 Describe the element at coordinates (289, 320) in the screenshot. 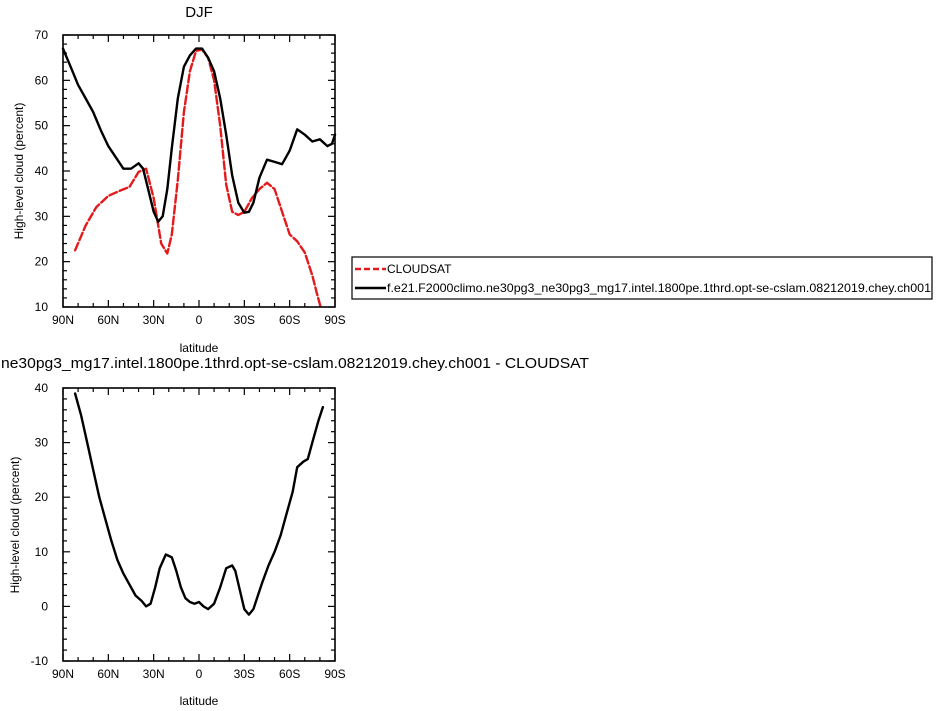

I see `top-x-tick-label: 60S` at that location.